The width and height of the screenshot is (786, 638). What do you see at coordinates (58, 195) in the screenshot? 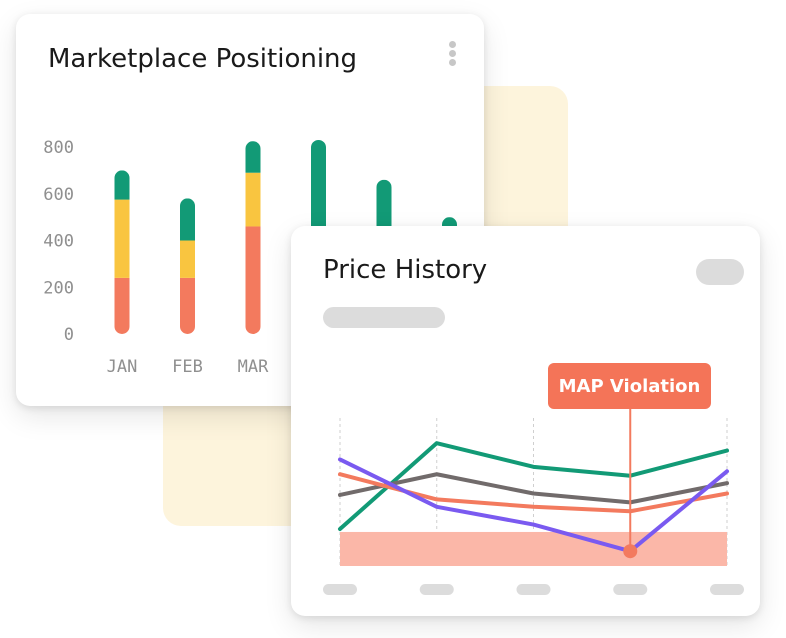
I see `y-tick-label: 600` at bounding box center [58, 195].